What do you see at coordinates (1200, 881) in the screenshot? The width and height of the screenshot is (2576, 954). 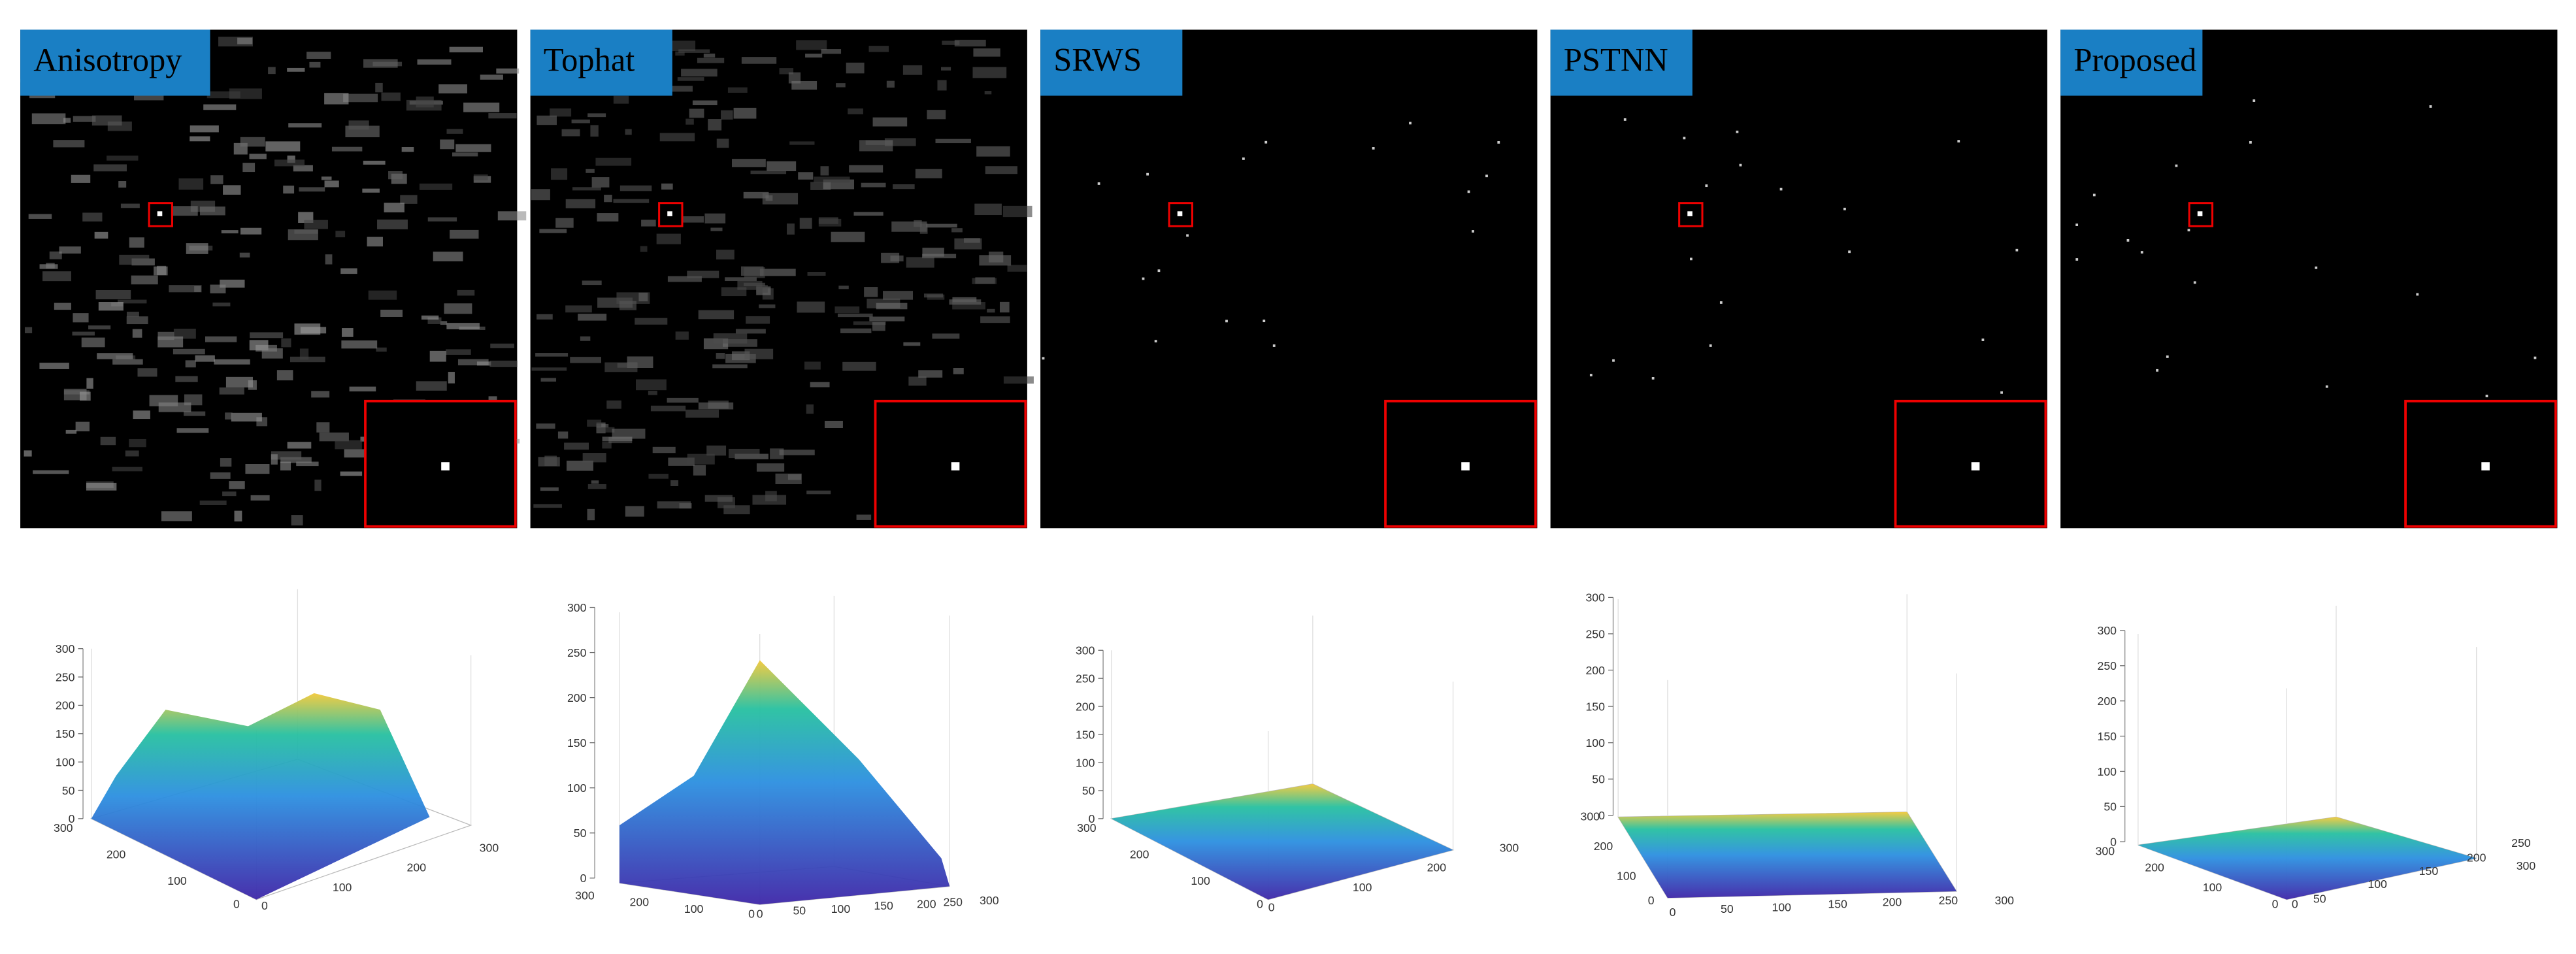 I see `y-tick-label: 100` at bounding box center [1200, 881].